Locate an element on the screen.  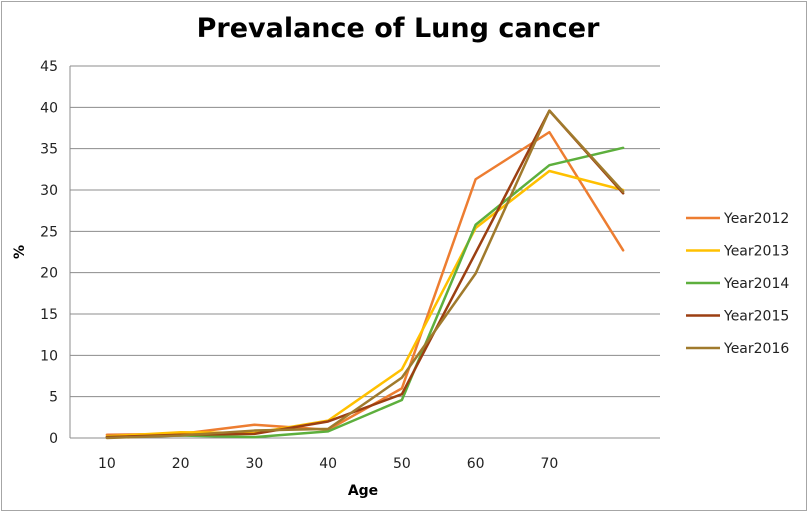
y-tick-label: 25 is located at coordinates (49, 232).